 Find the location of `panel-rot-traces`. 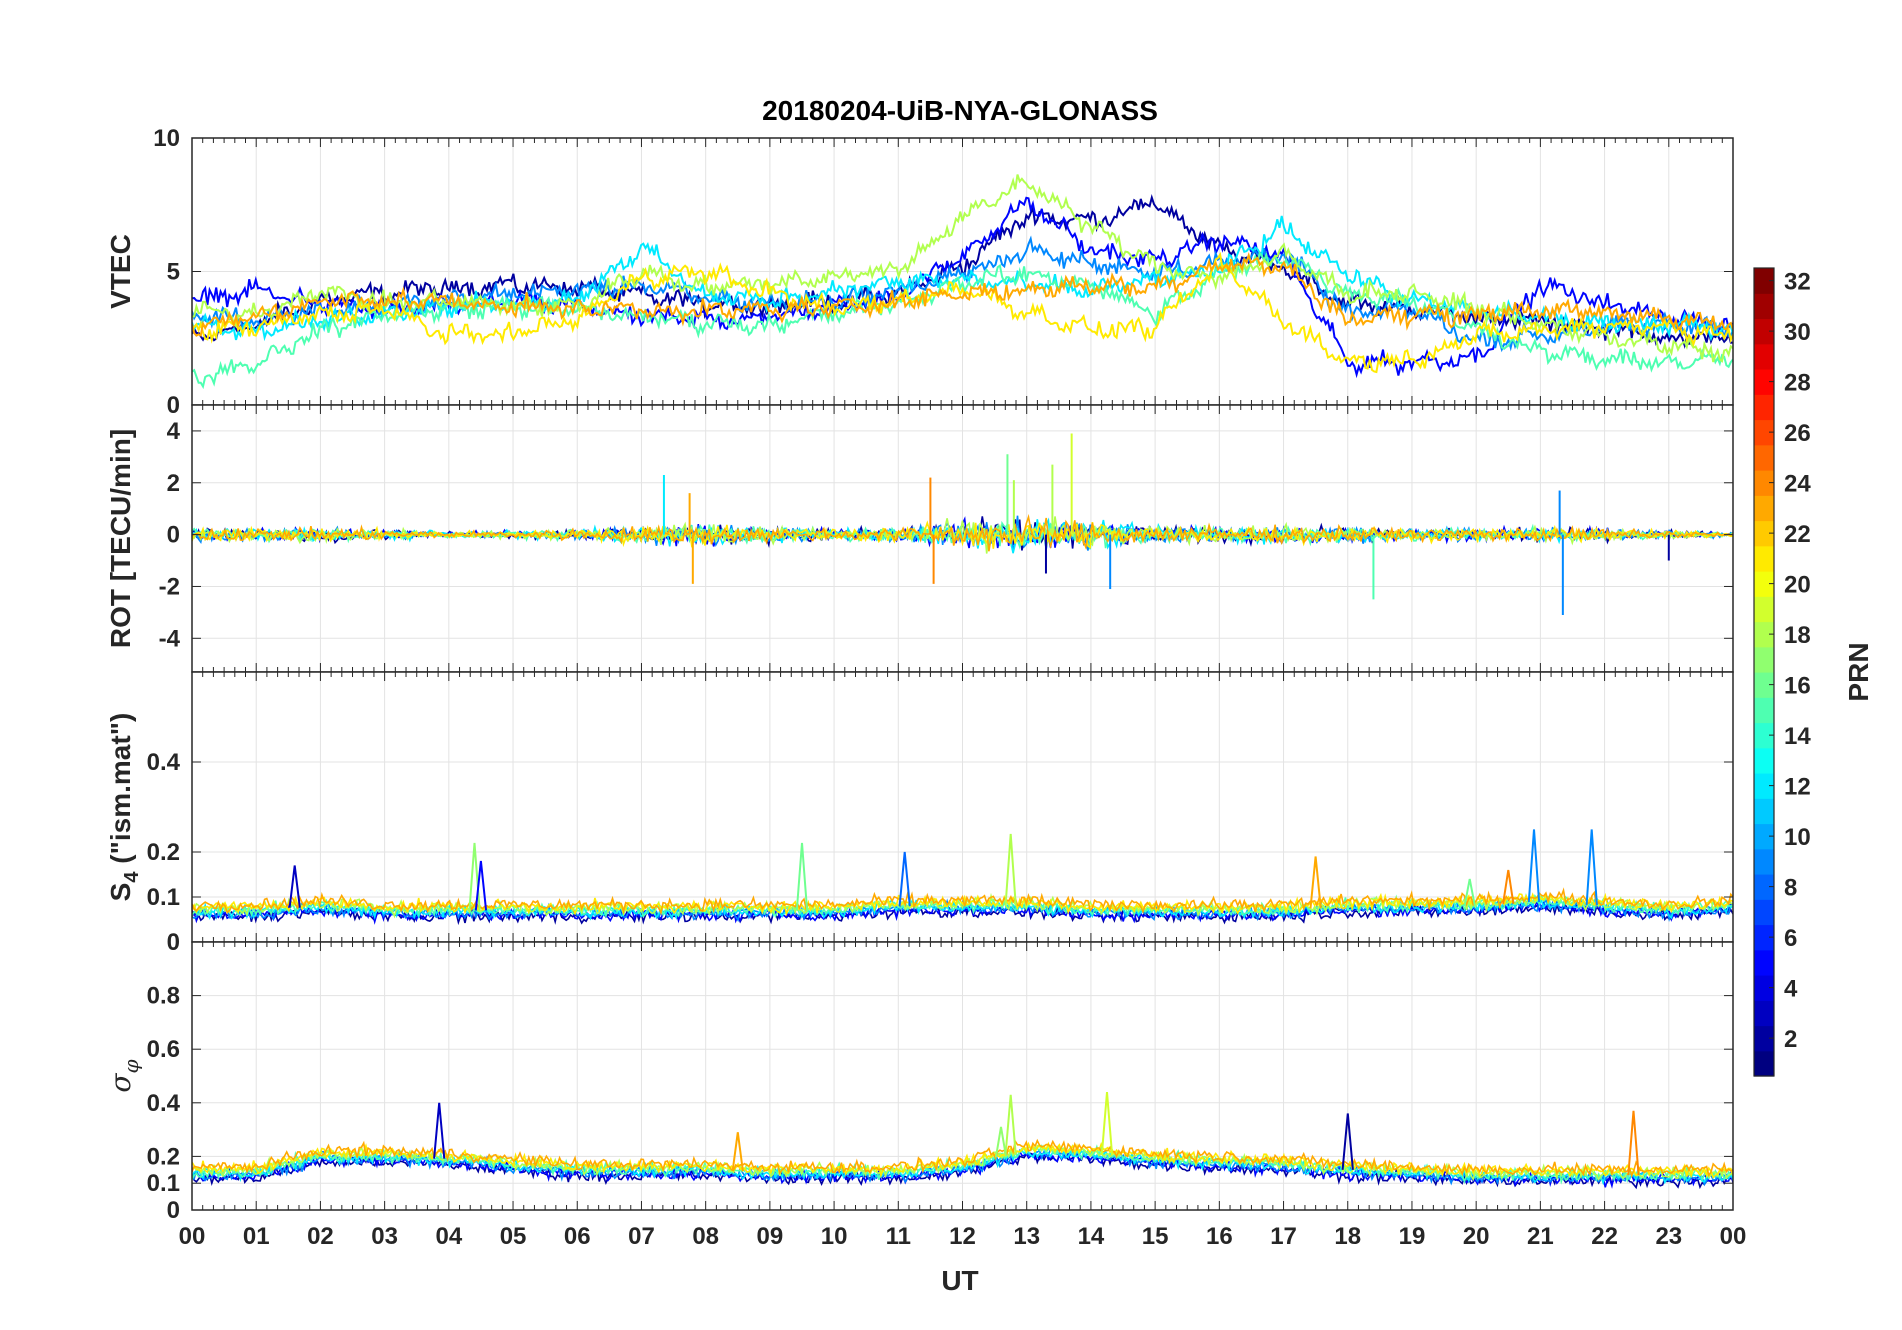

panel-rot-traces is located at coordinates (962, 524).